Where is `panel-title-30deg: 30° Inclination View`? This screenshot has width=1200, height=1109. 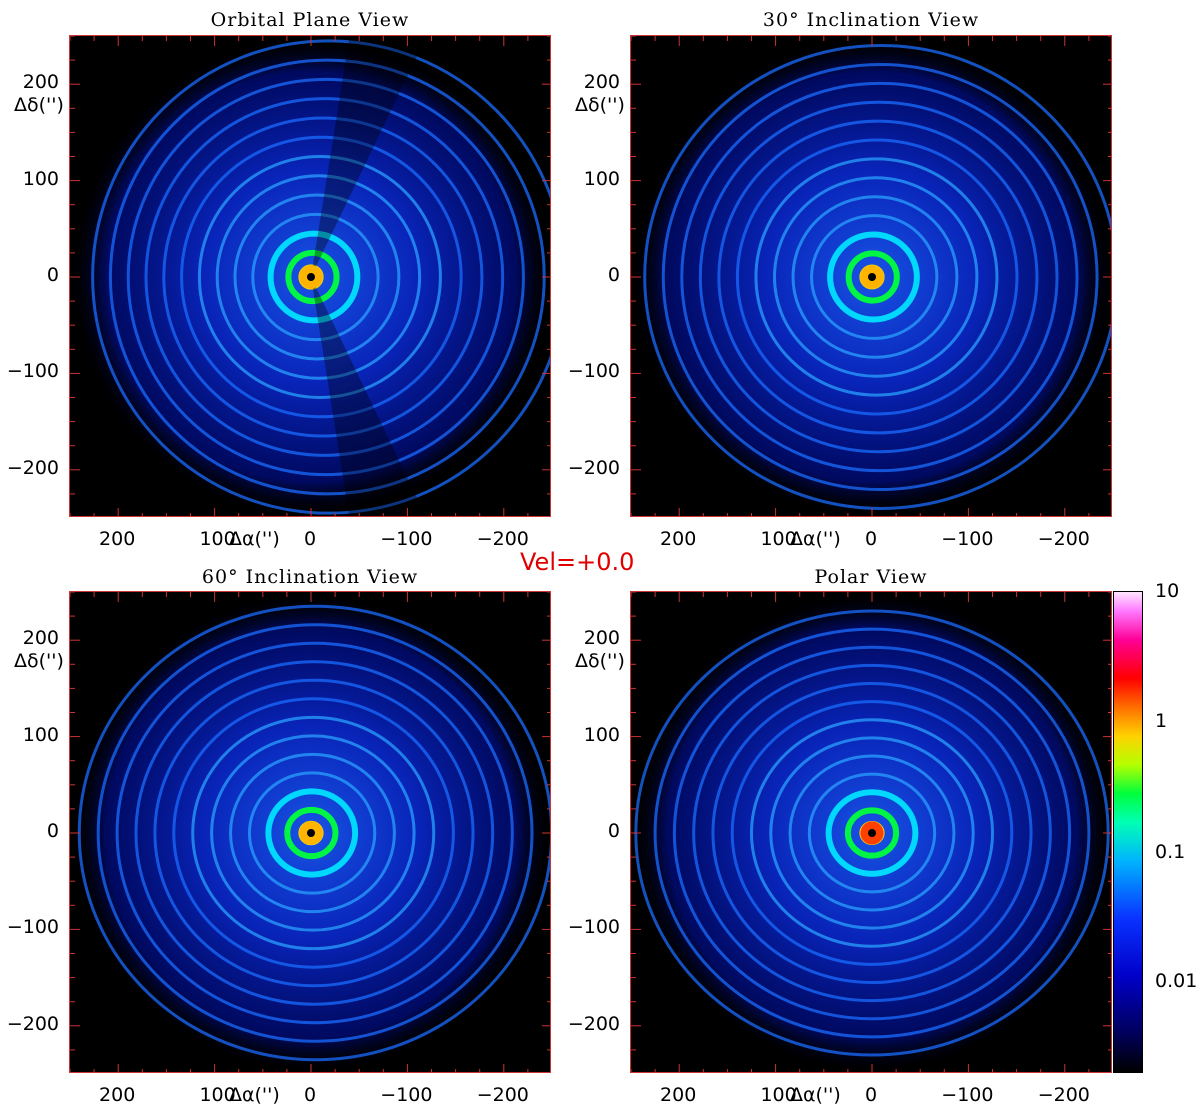
panel-title-30deg: 30° Inclination View is located at coordinates (871, 20).